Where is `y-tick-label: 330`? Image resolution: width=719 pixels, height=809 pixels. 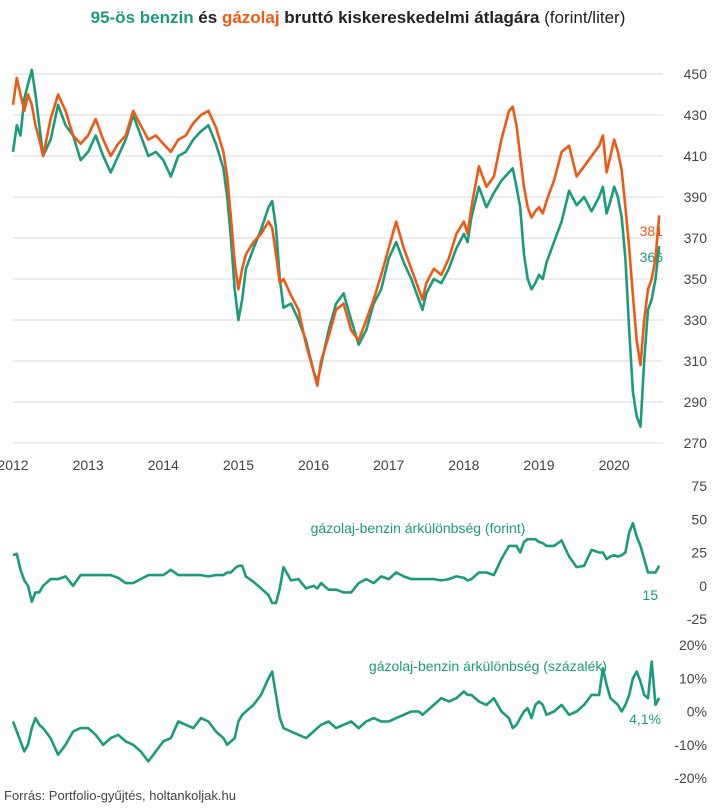 y-tick-label: 330 is located at coordinates (696, 320).